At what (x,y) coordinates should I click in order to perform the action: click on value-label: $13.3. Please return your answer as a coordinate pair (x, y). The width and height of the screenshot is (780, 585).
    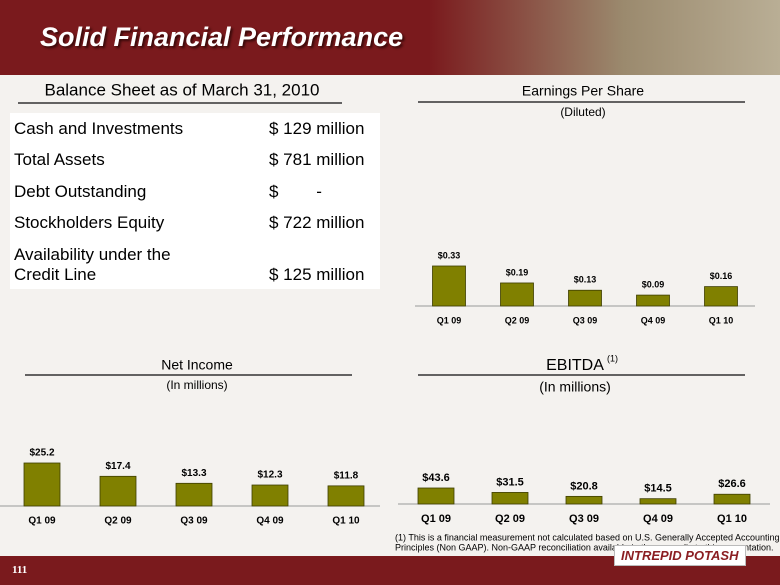
    Looking at the image, I should click on (193, 473).